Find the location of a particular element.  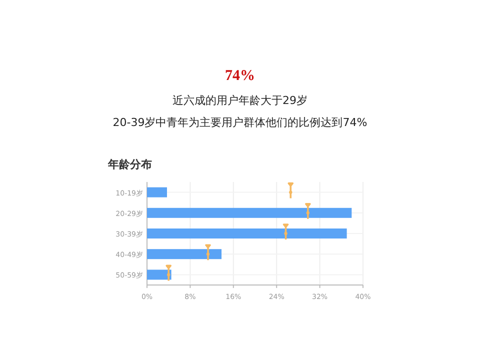

bar is located at coordinates (157, 192).